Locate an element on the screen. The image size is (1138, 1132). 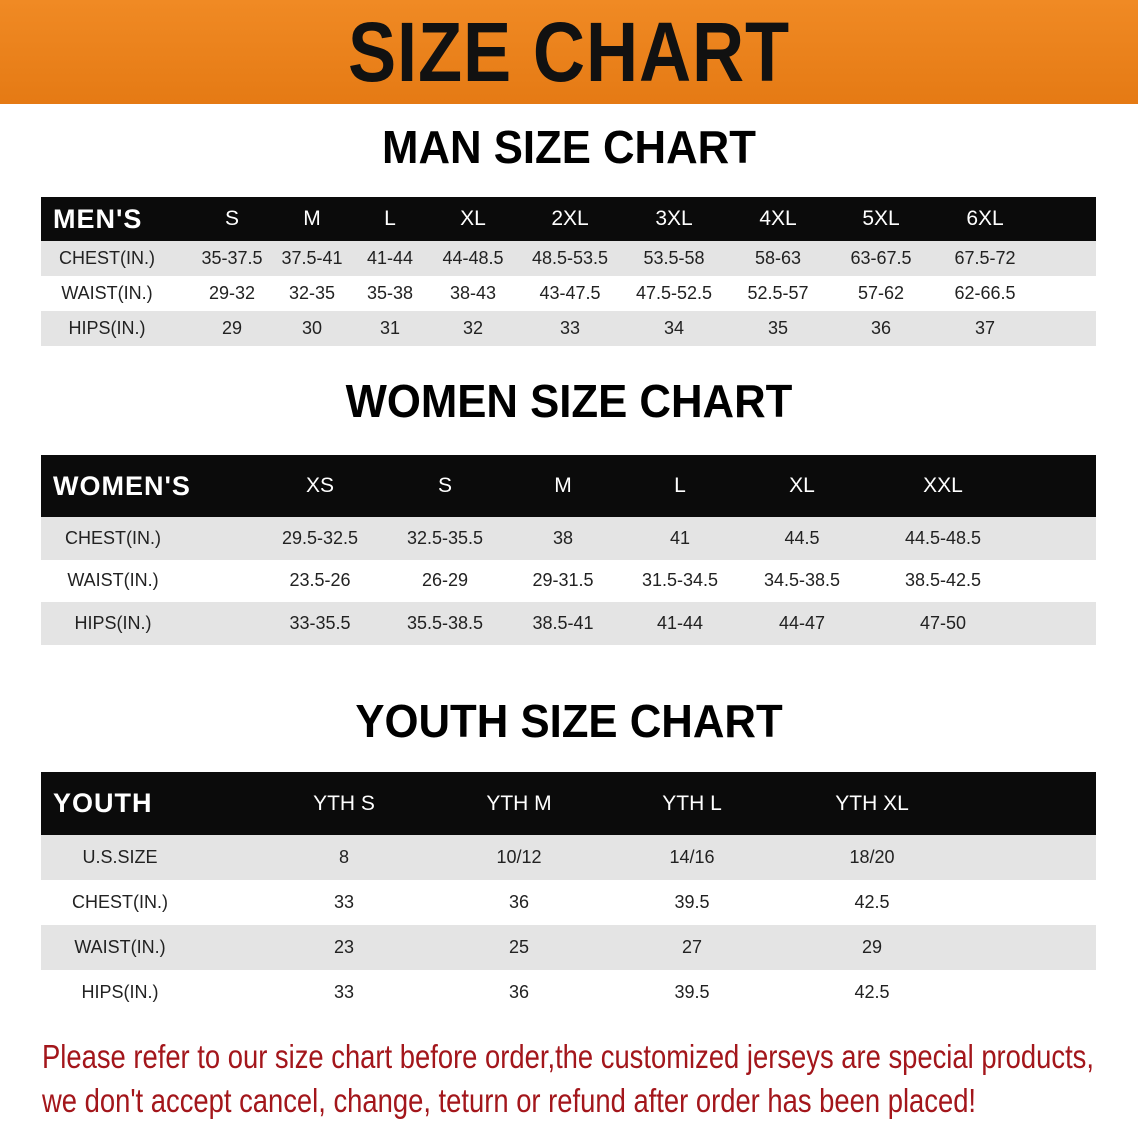
measurement-cell: 63-67.5 is located at coordinates (881, 258).